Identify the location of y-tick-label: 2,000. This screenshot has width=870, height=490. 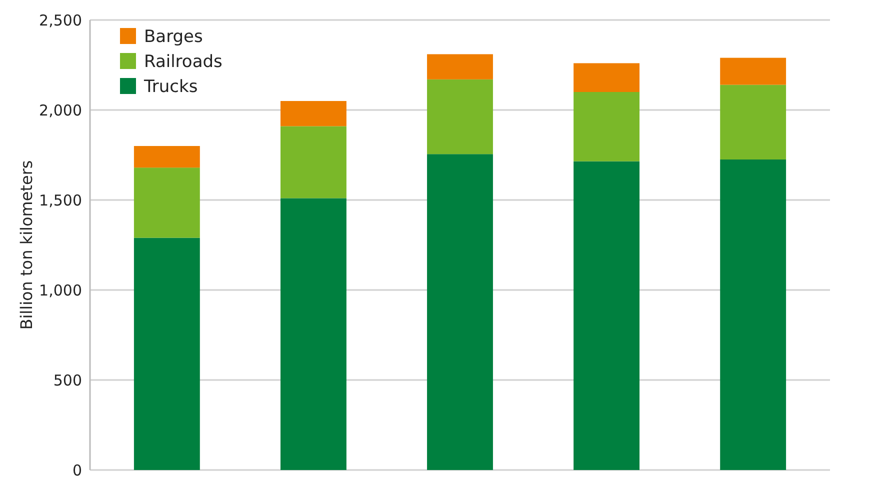
(60, 110).